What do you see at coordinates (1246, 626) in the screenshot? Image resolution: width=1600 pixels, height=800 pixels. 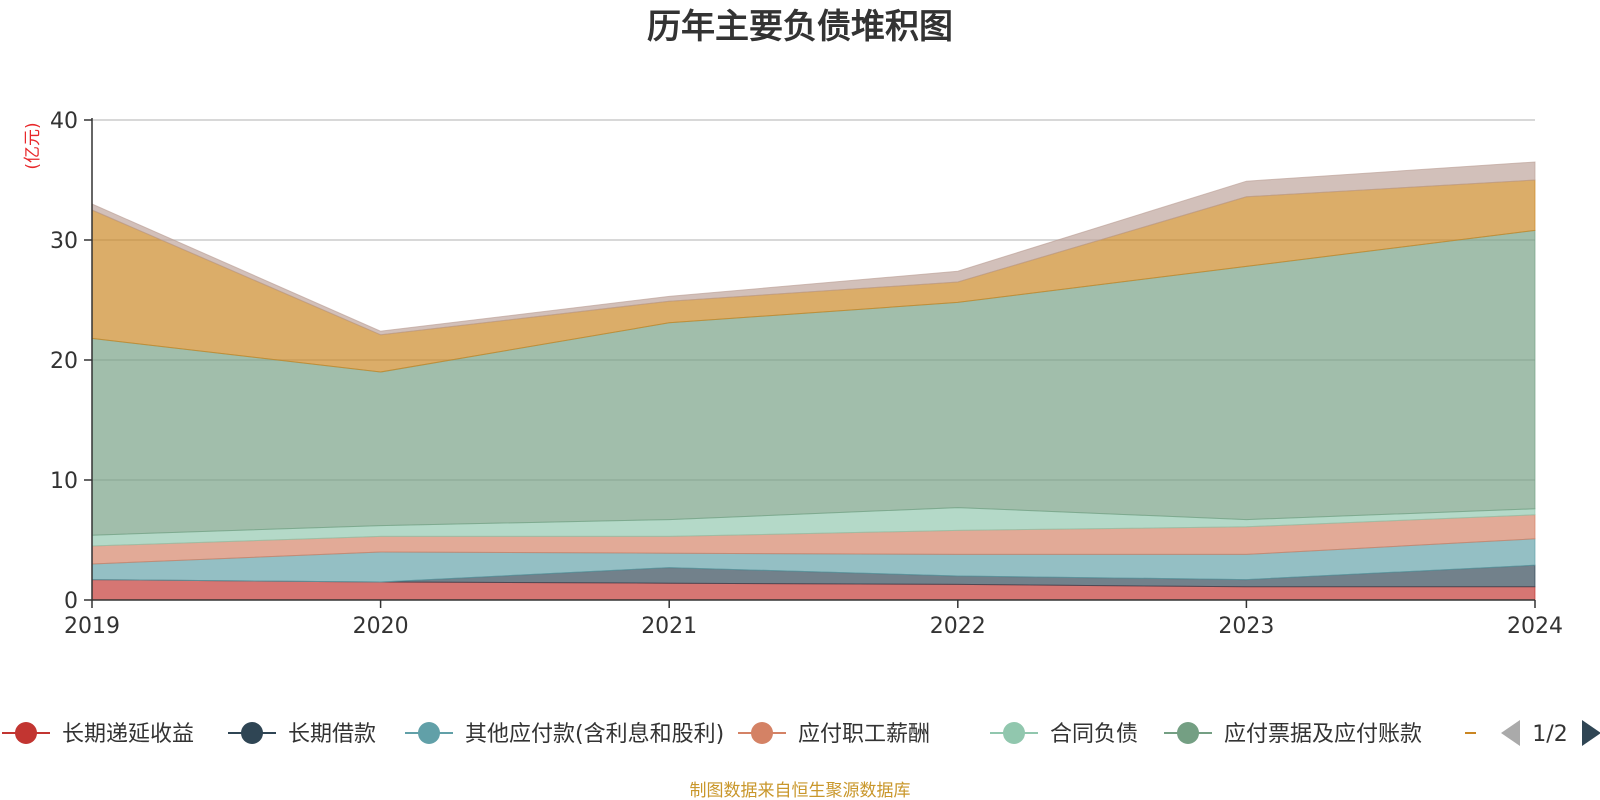 I see `x-tick-label: 2023` at bounding box center [1246, 626].